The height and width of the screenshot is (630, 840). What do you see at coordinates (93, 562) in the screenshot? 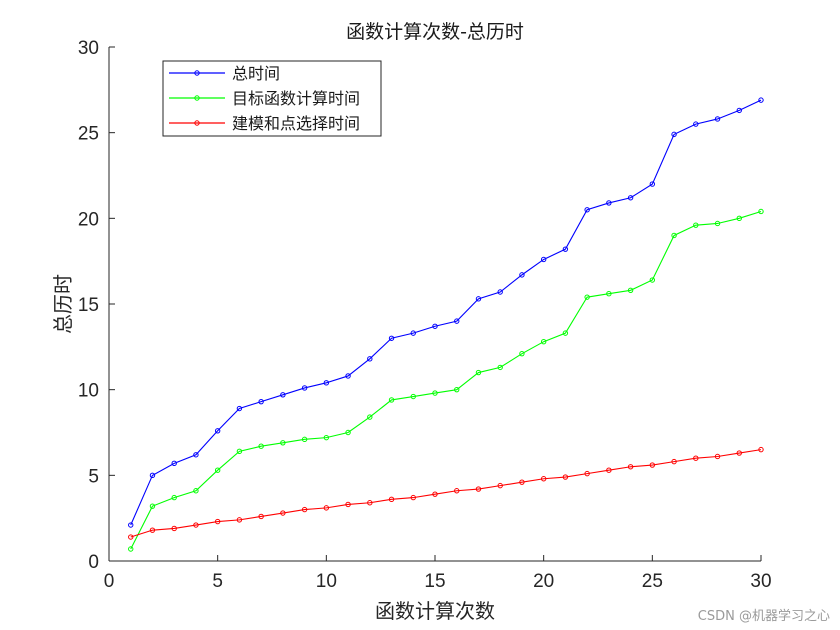
I see `y-tick-label: 0` at bounding box center [93, 562].